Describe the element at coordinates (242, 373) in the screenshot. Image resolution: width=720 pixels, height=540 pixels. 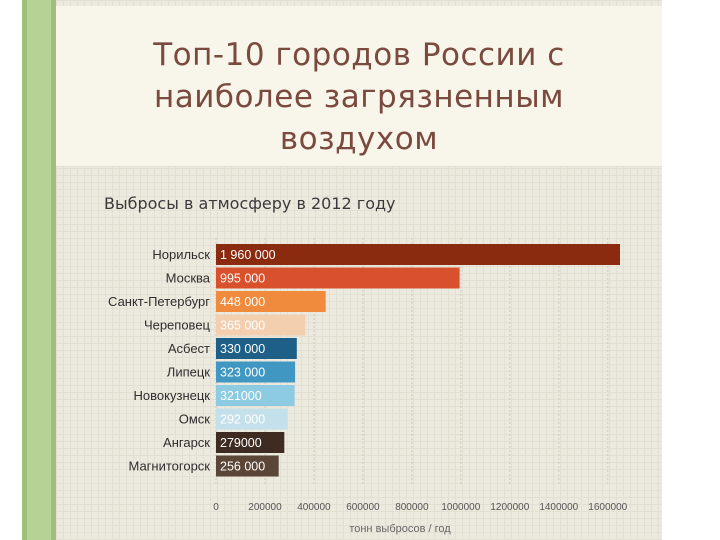
I see `data-label: 323 000` at that location.